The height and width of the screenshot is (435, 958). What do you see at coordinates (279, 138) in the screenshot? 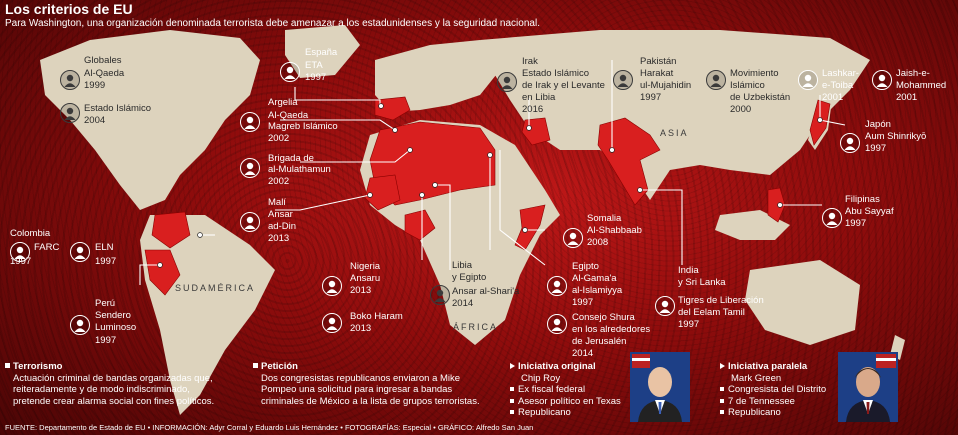
I see `label-aqmi-year: 2002` at bounding box center [279, 138].